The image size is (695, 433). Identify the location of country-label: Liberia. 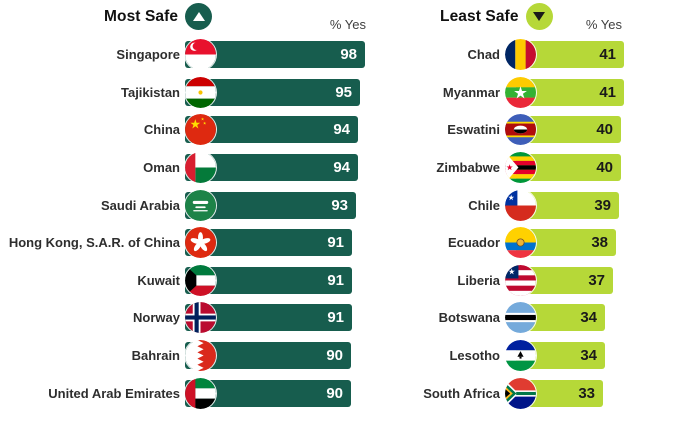
(478, 280).